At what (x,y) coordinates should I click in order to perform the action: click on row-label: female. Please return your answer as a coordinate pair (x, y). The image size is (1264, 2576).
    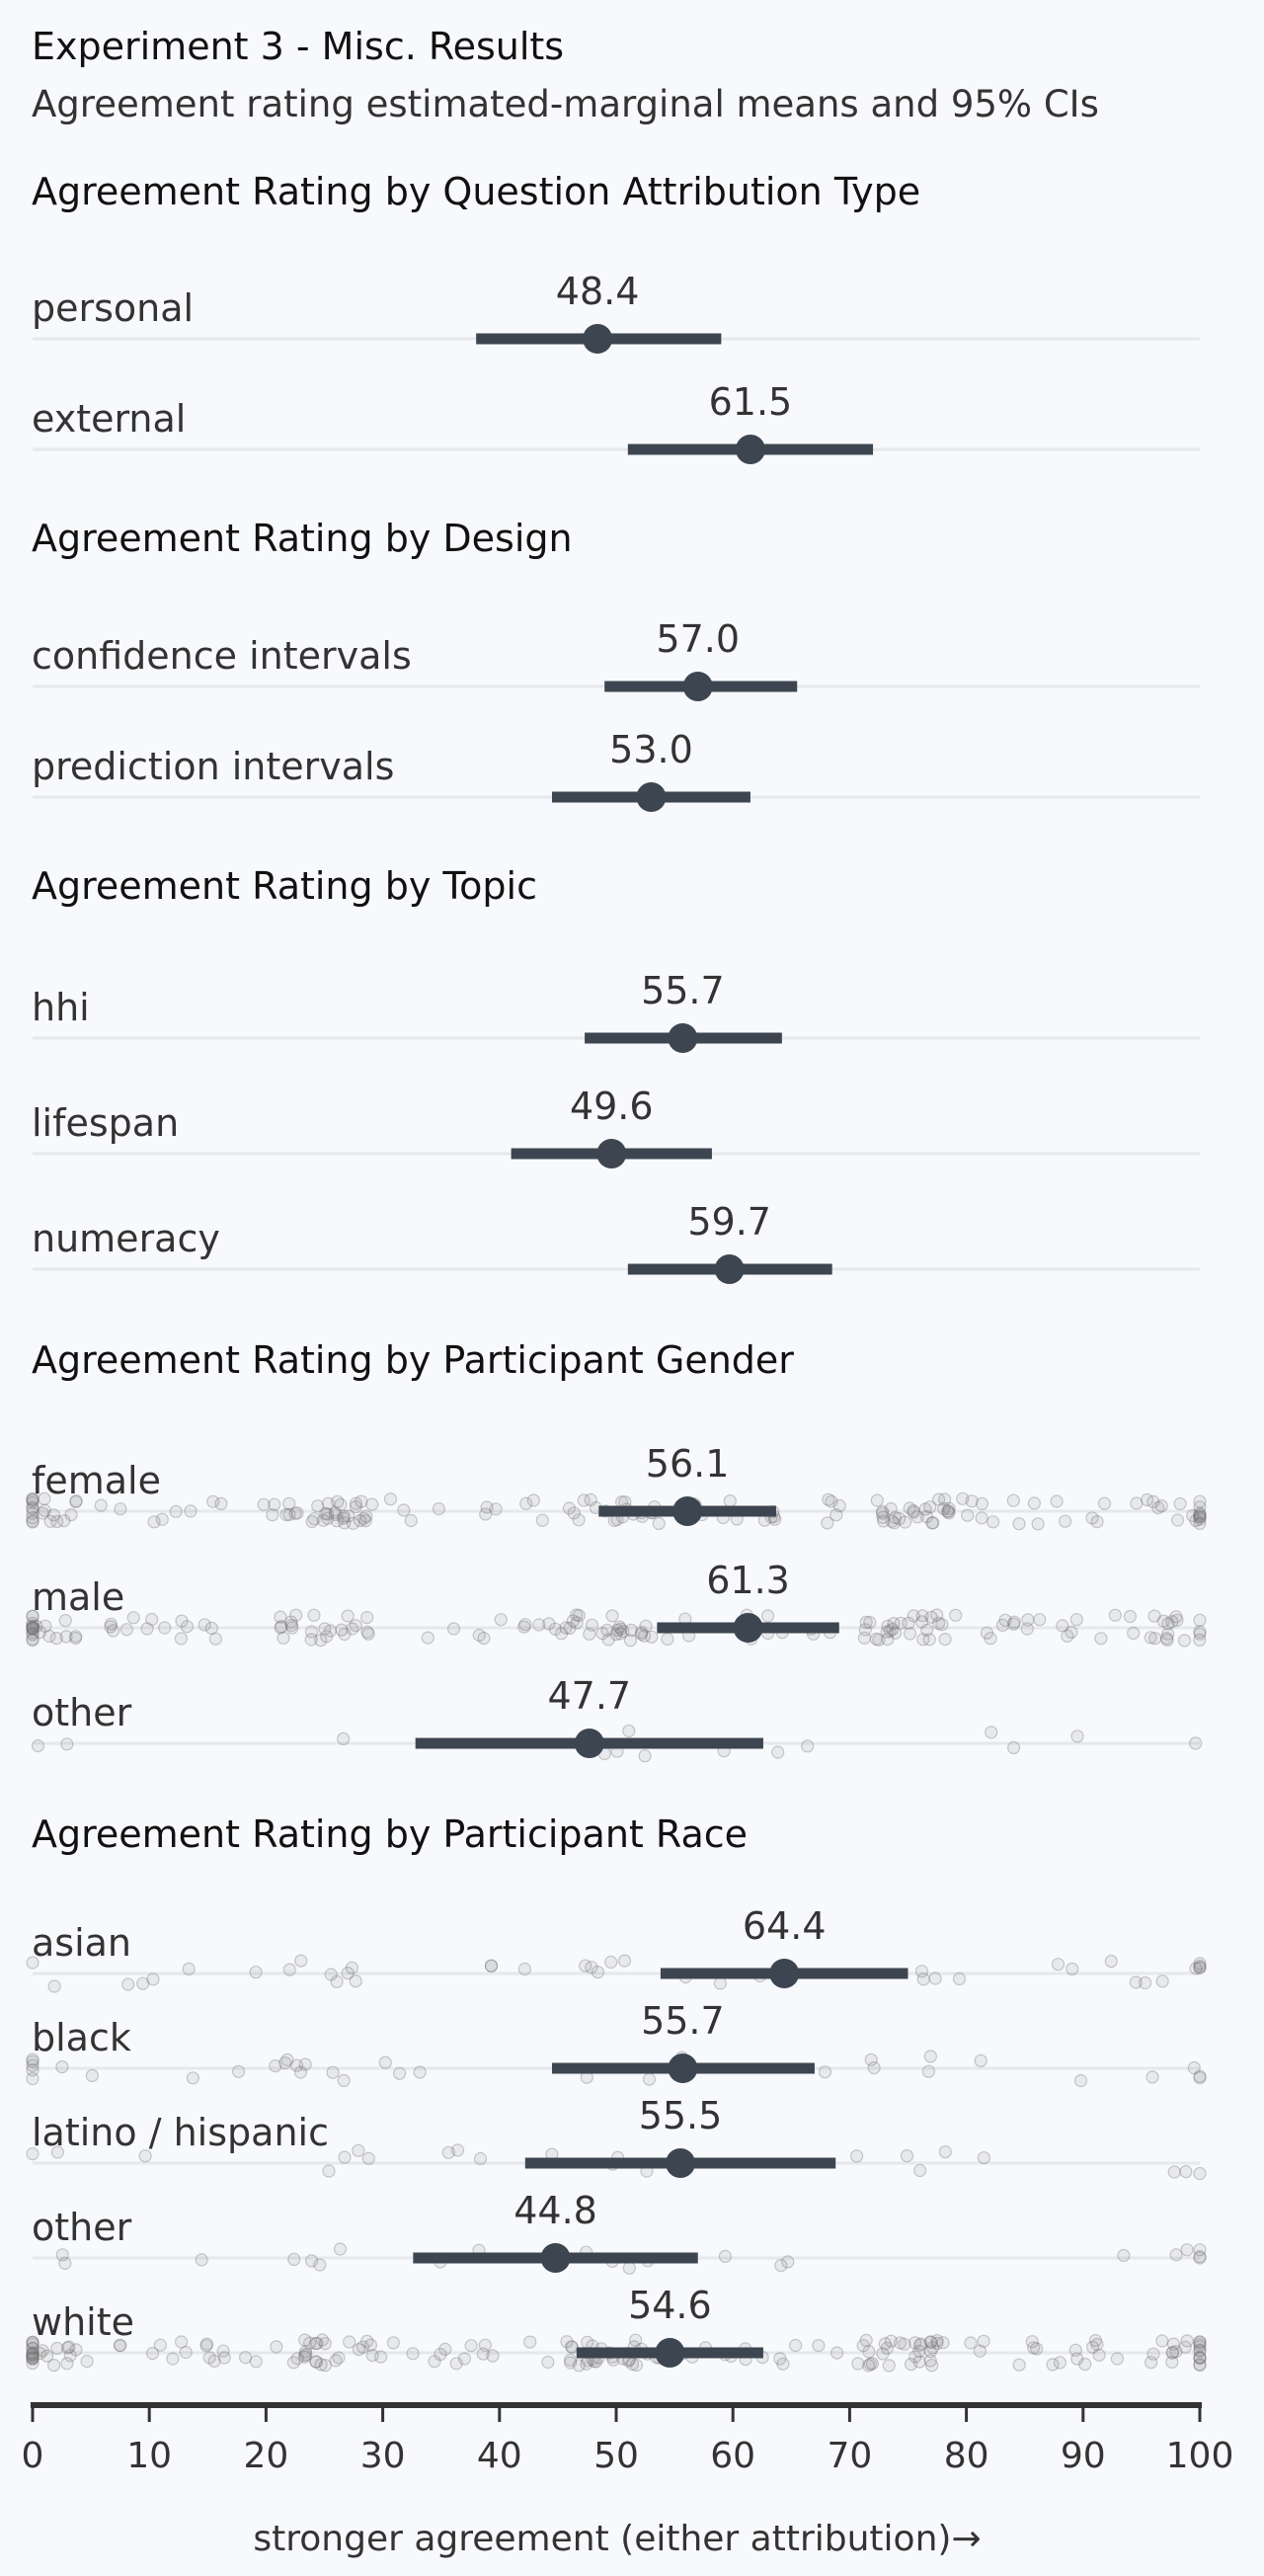
    Looking at the image, I should click on (97, 1480).